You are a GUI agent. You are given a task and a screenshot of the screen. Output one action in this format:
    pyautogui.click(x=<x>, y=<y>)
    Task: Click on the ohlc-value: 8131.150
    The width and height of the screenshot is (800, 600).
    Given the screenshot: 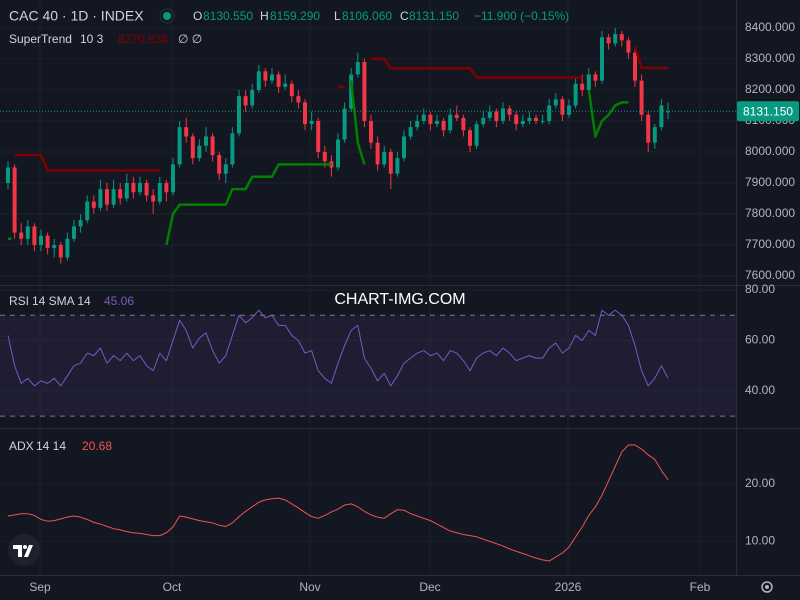 What is the action you would take?
    pyautogui.click(x=434, y=16)
    